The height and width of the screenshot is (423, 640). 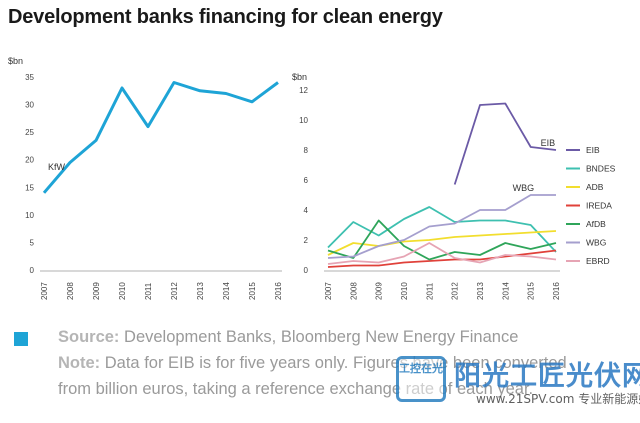 I want to click on annotation-eib: EIB, so click(x=548, y=143).